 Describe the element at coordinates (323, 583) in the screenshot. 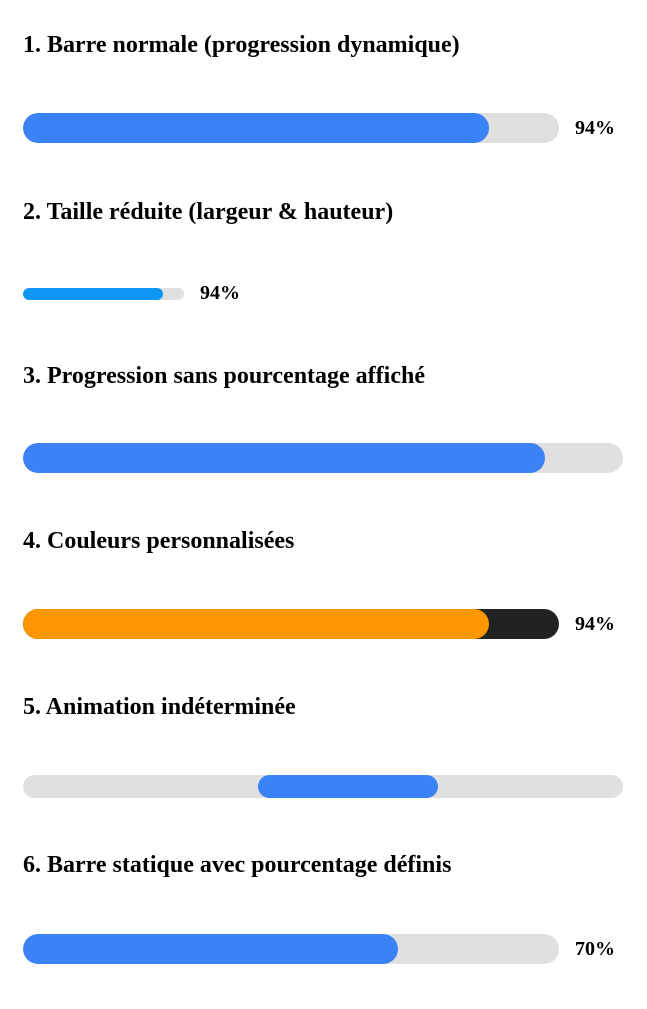

I see `progress-section-custom-colors: 4. Couleurs personnalisées 94%` at that location.